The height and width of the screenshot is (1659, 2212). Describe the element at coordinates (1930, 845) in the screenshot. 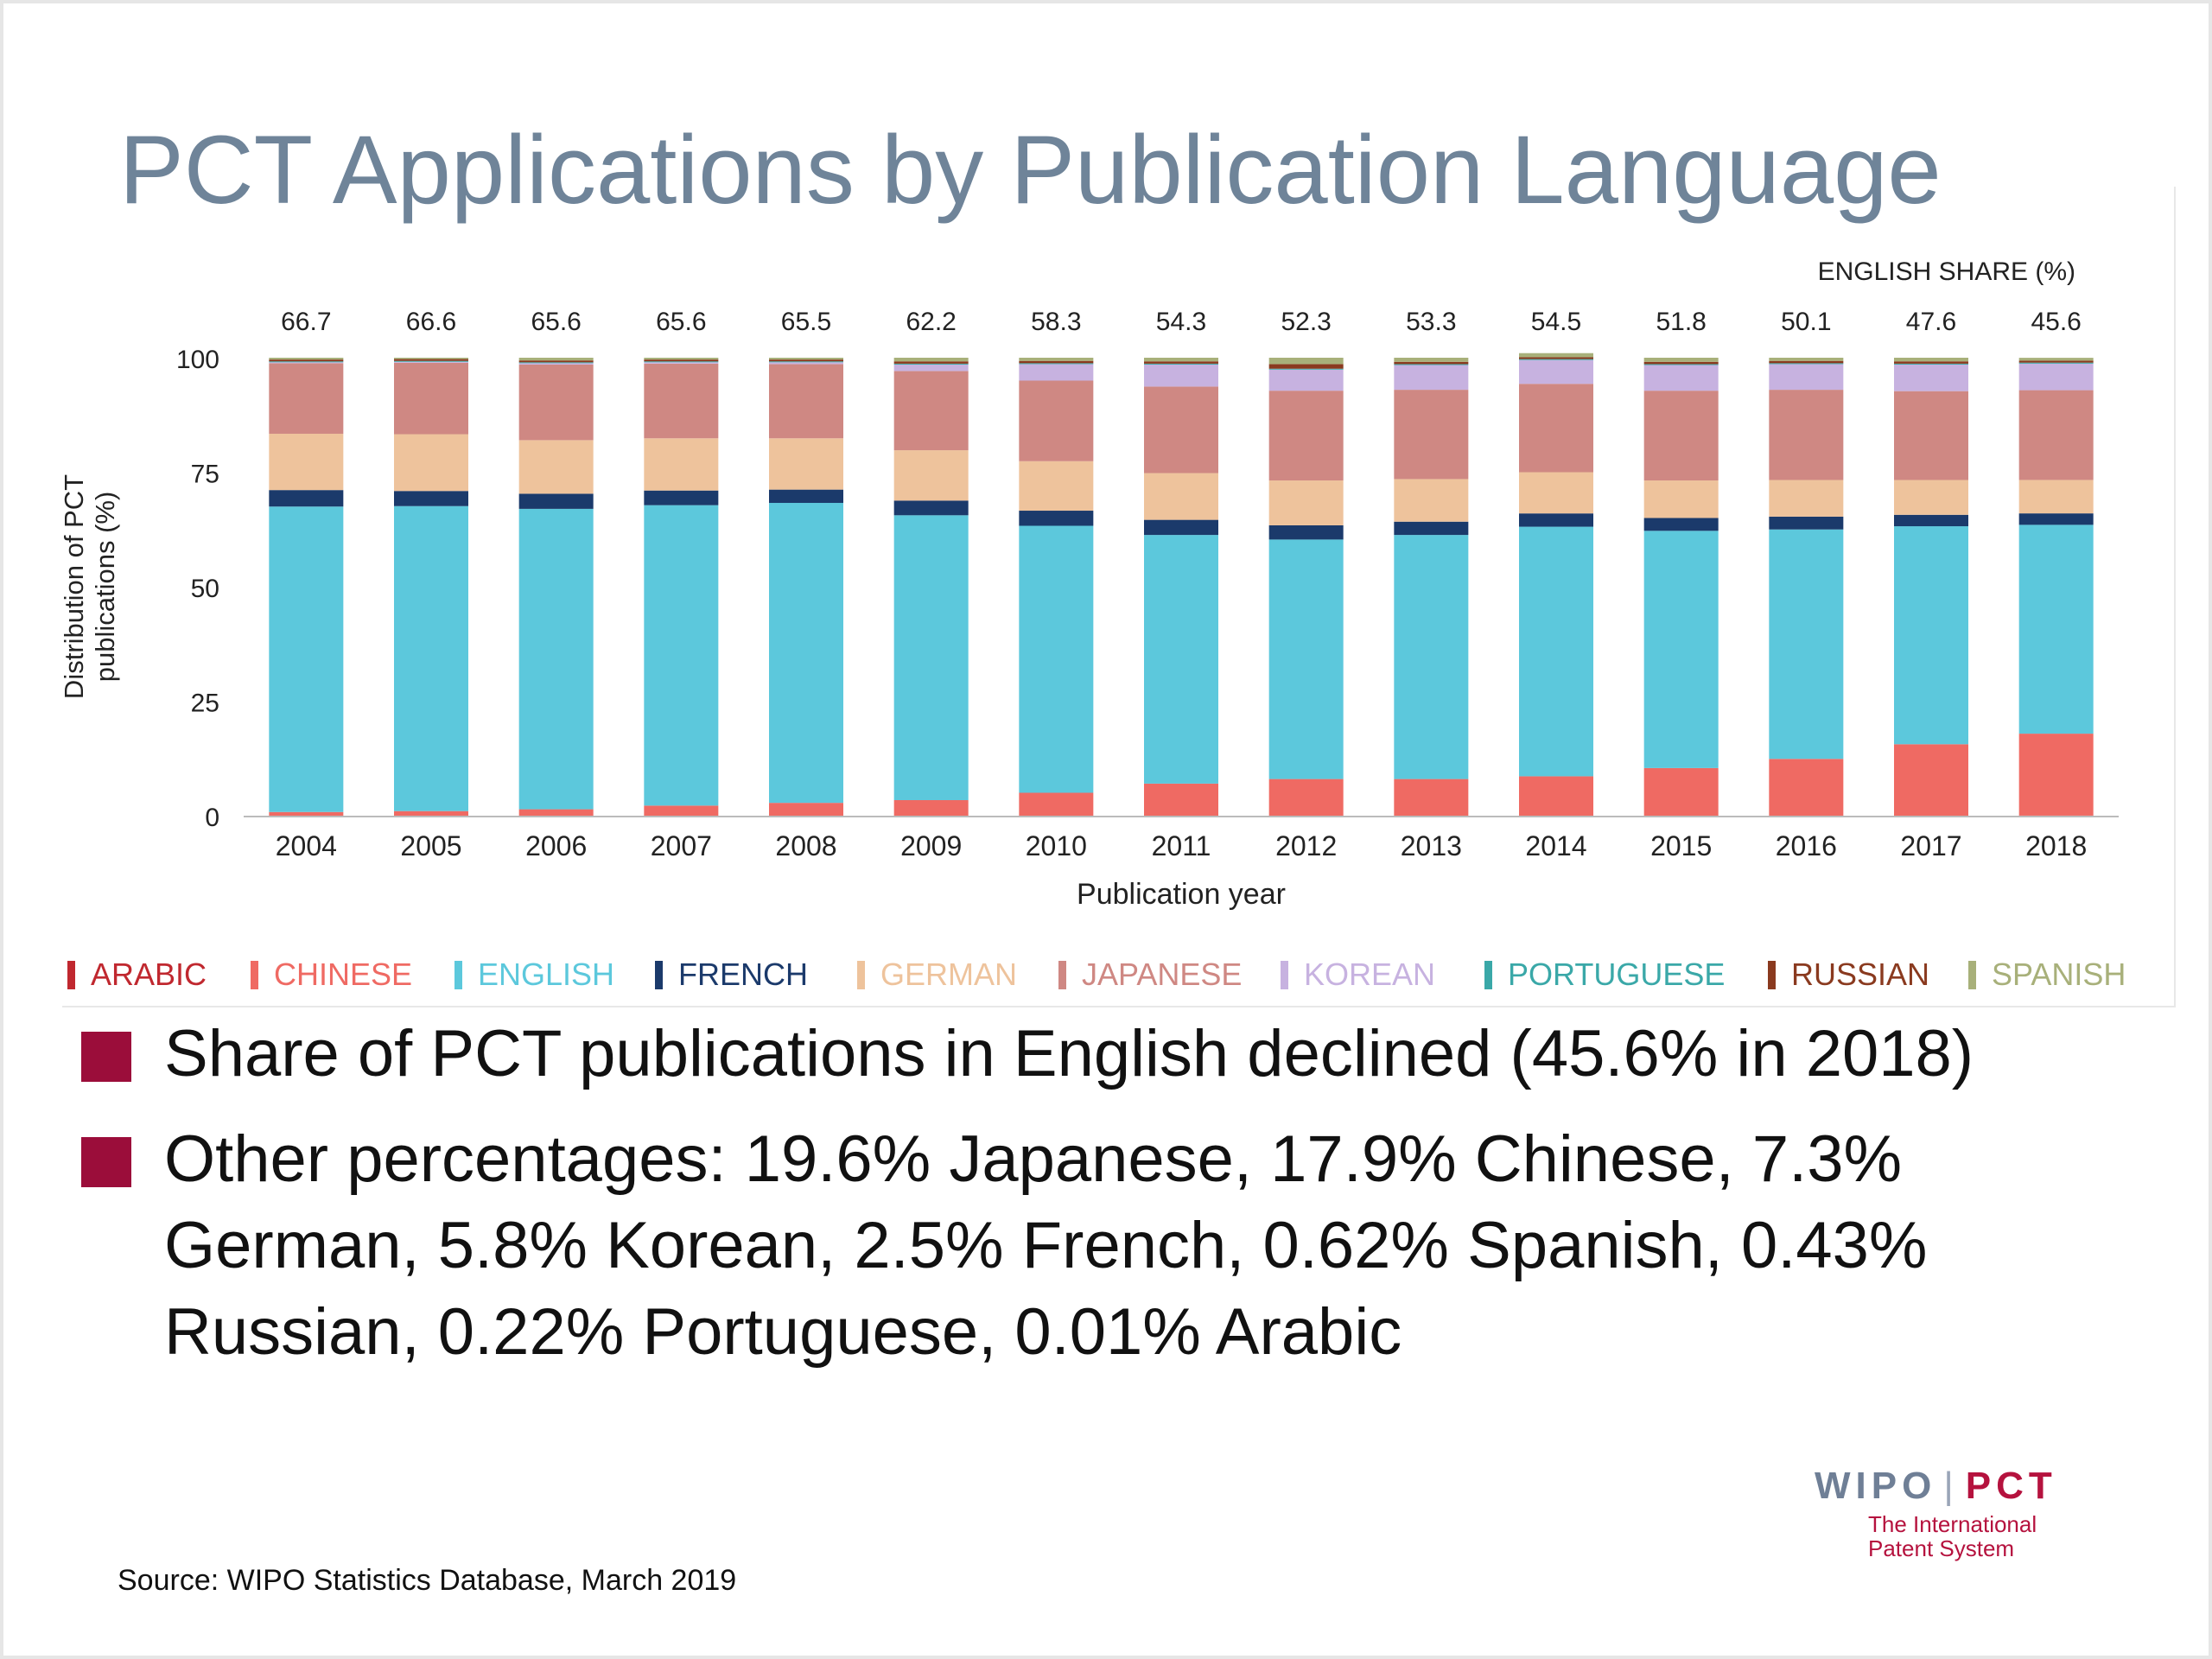

I see `x-tick-label: 2017` at that location.